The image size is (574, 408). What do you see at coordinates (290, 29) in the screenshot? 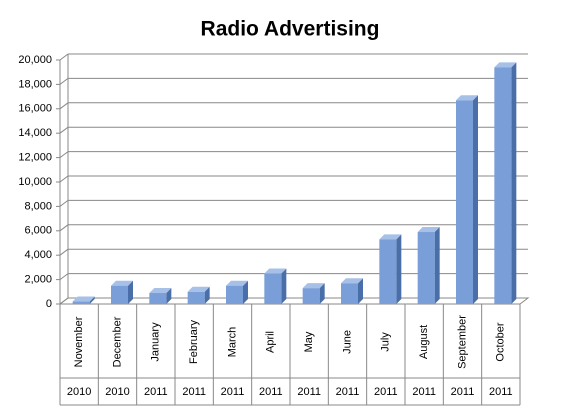
I see `chart-title: Radio Advertising` at bounding box center [290, 29].